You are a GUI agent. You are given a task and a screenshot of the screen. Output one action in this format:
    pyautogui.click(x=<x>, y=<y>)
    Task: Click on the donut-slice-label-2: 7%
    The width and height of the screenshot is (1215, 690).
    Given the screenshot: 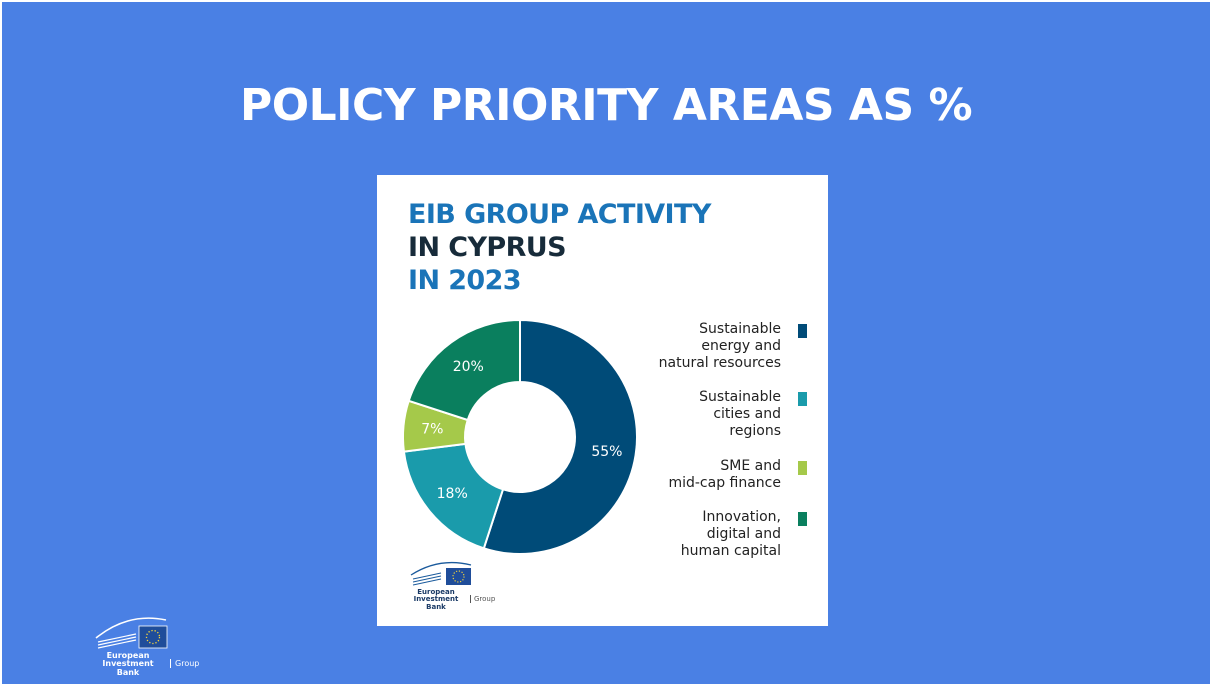 What is the action you would take?
    pyautogui.click(x=432, y=430)
    